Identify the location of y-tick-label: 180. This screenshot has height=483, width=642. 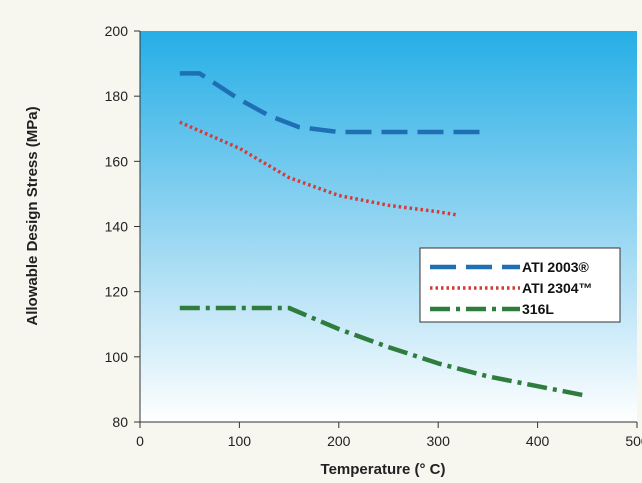
(117, 96).